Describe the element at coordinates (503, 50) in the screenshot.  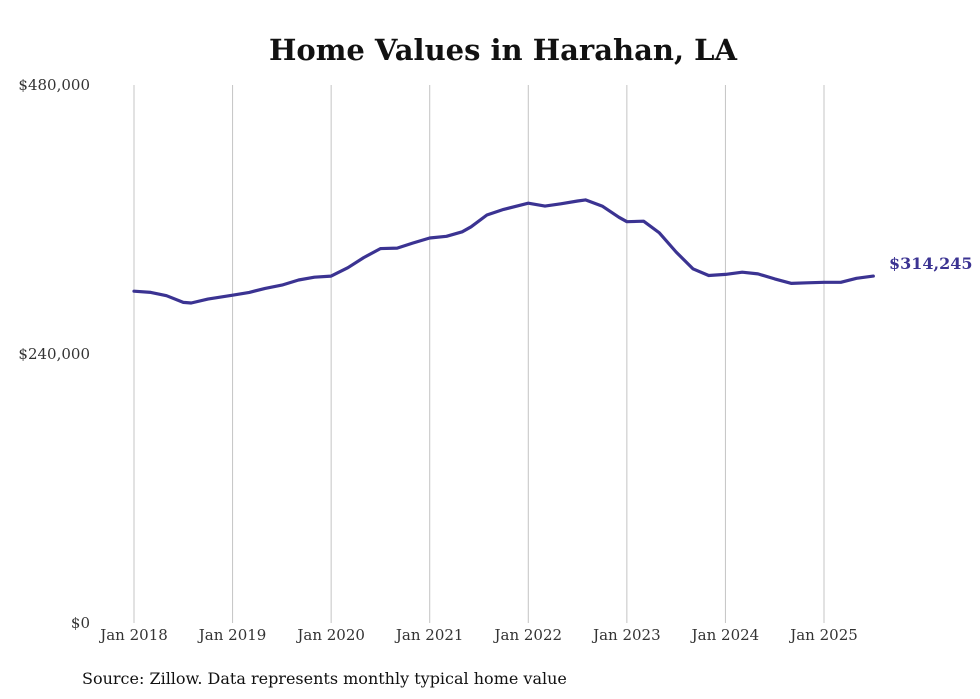
I see `chart-title: Home Values in Harahan, LA` at that location.